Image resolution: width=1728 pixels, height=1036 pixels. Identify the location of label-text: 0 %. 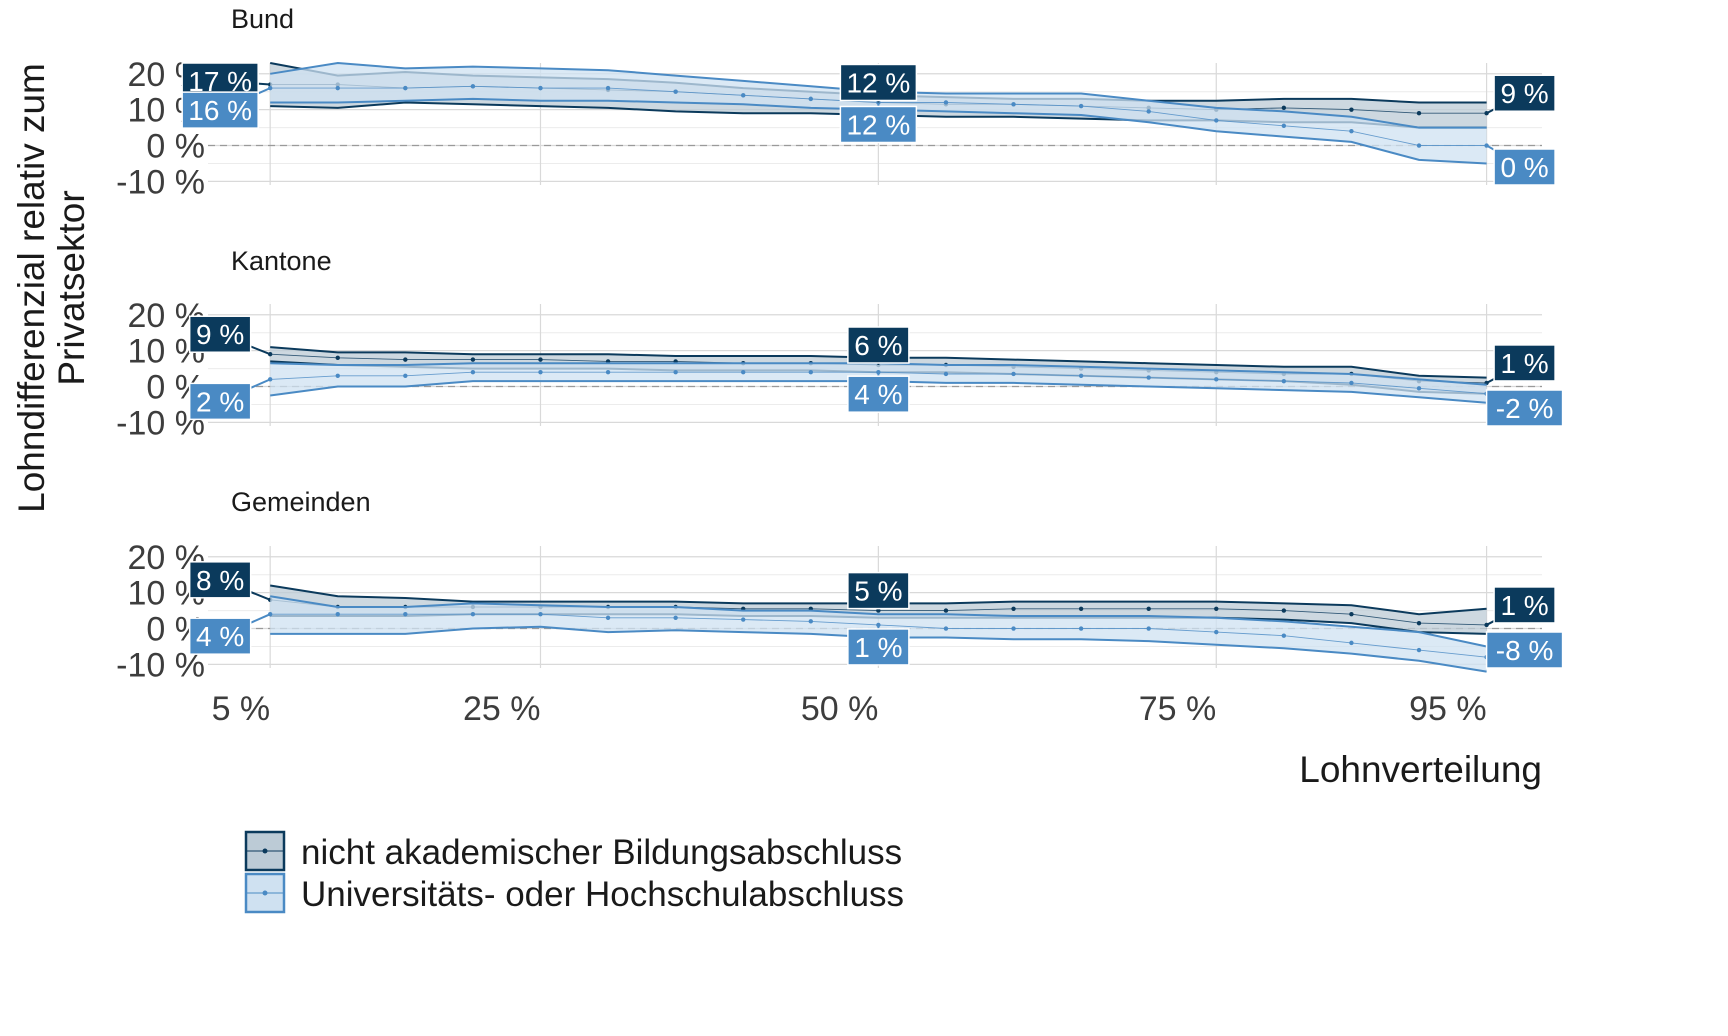
(1524, 167).